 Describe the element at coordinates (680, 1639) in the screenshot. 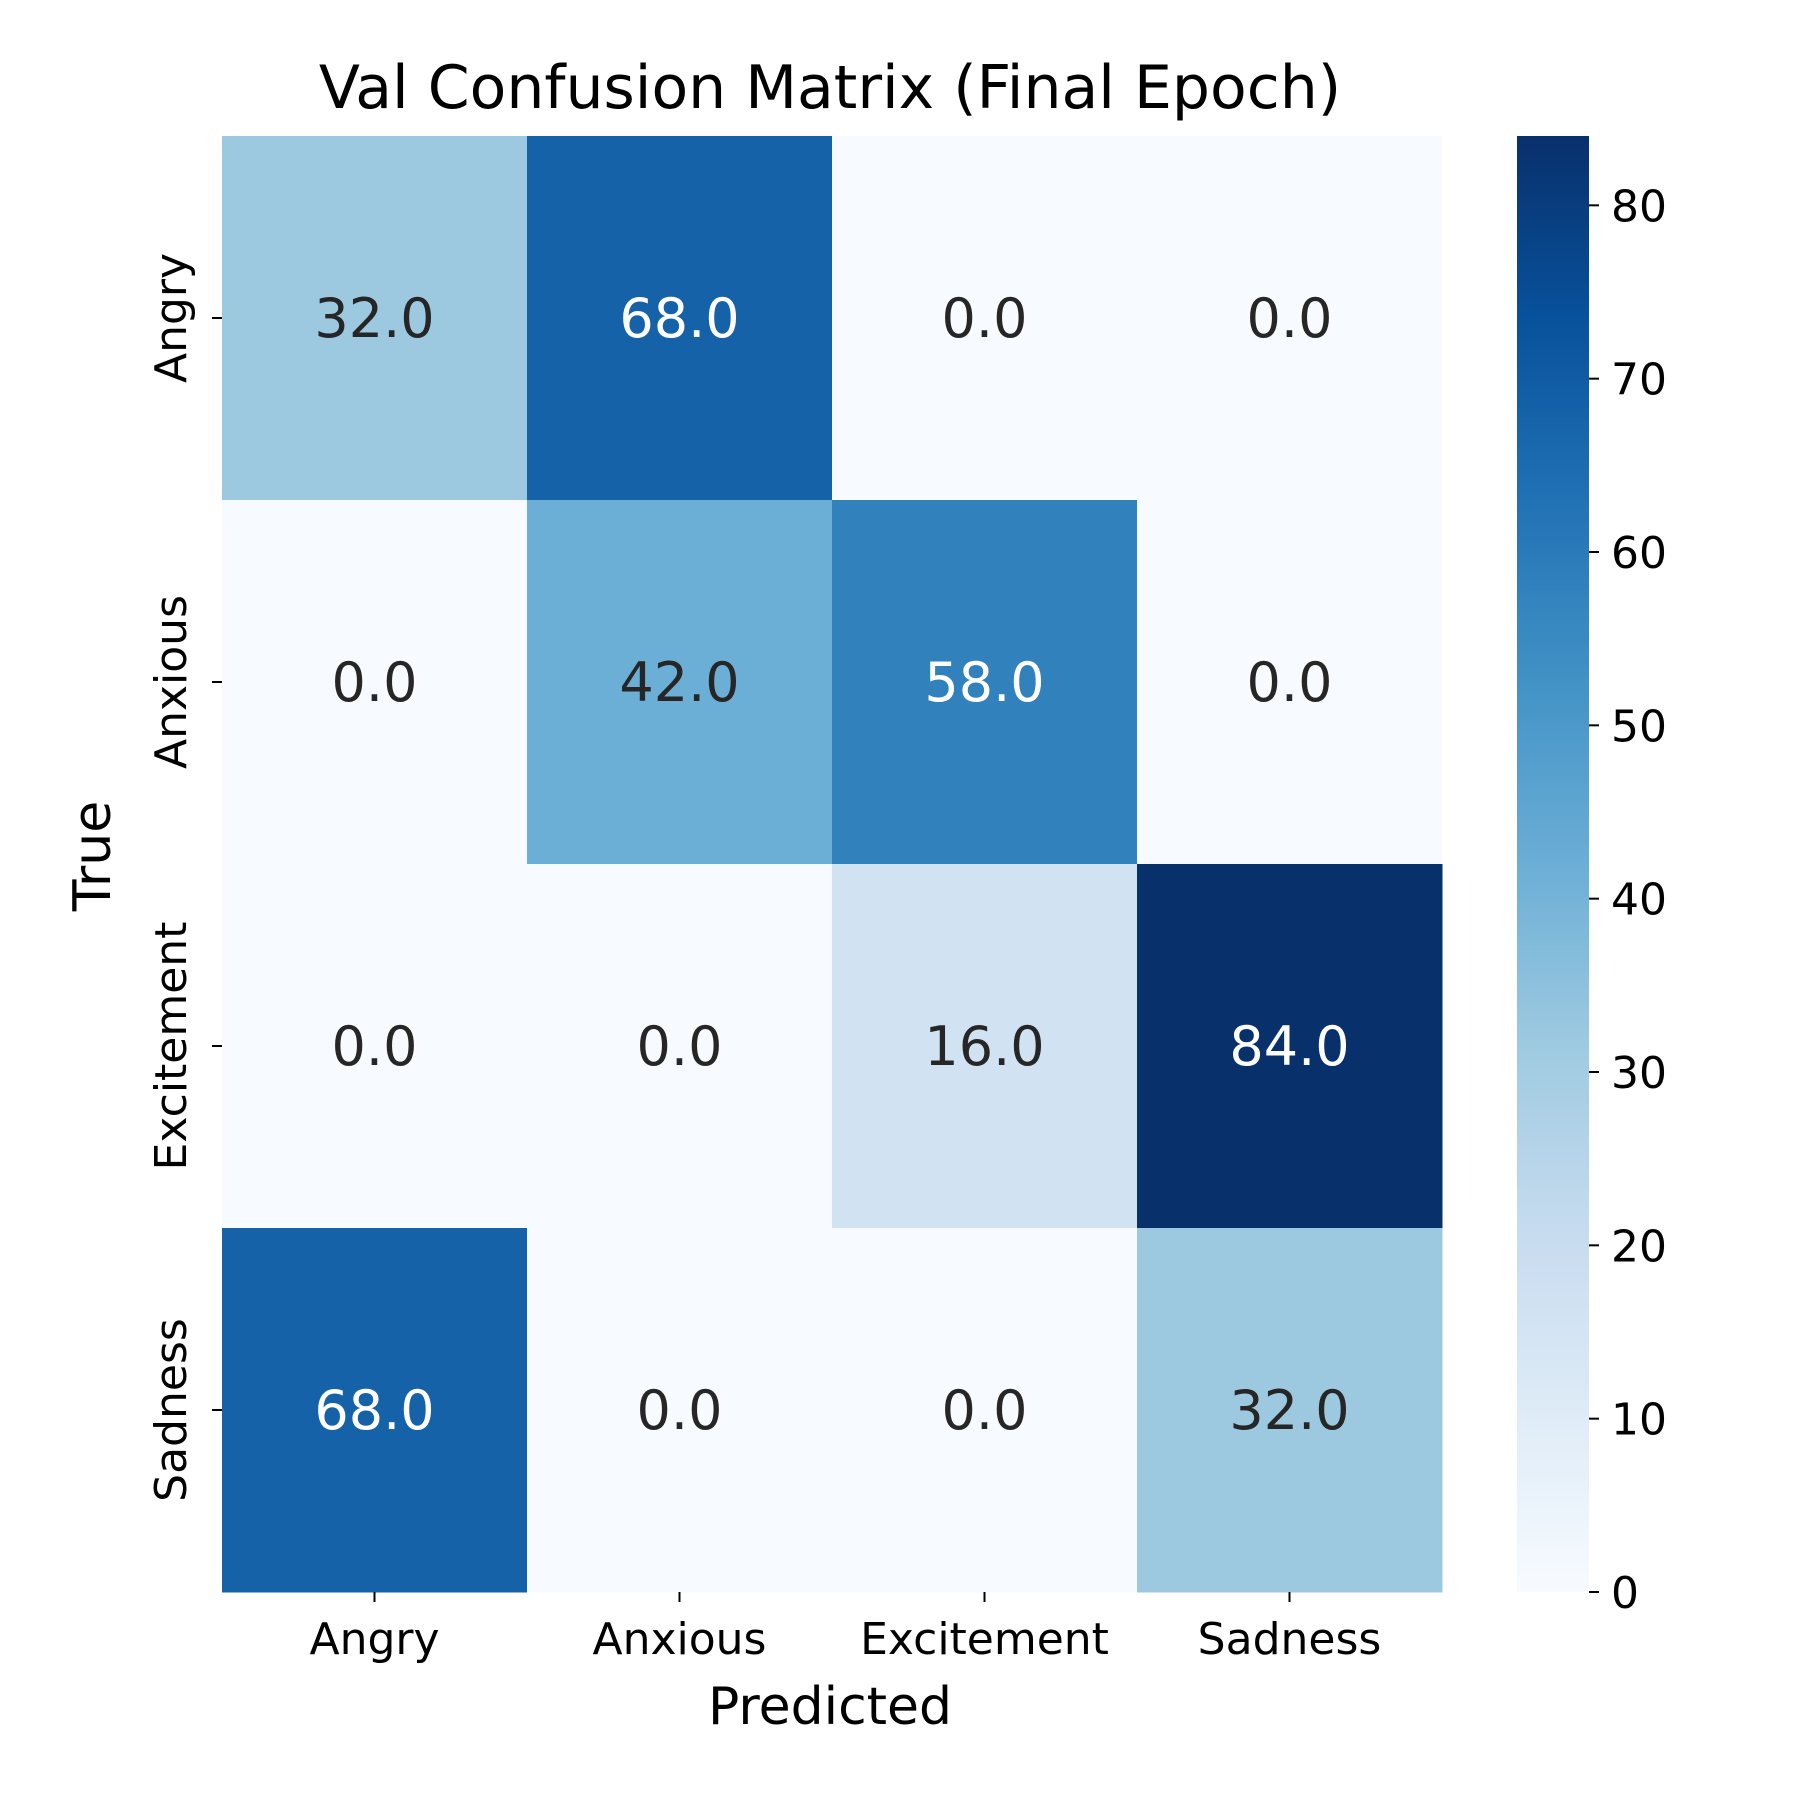

I see `x-tick-label: Anxious` at that location.